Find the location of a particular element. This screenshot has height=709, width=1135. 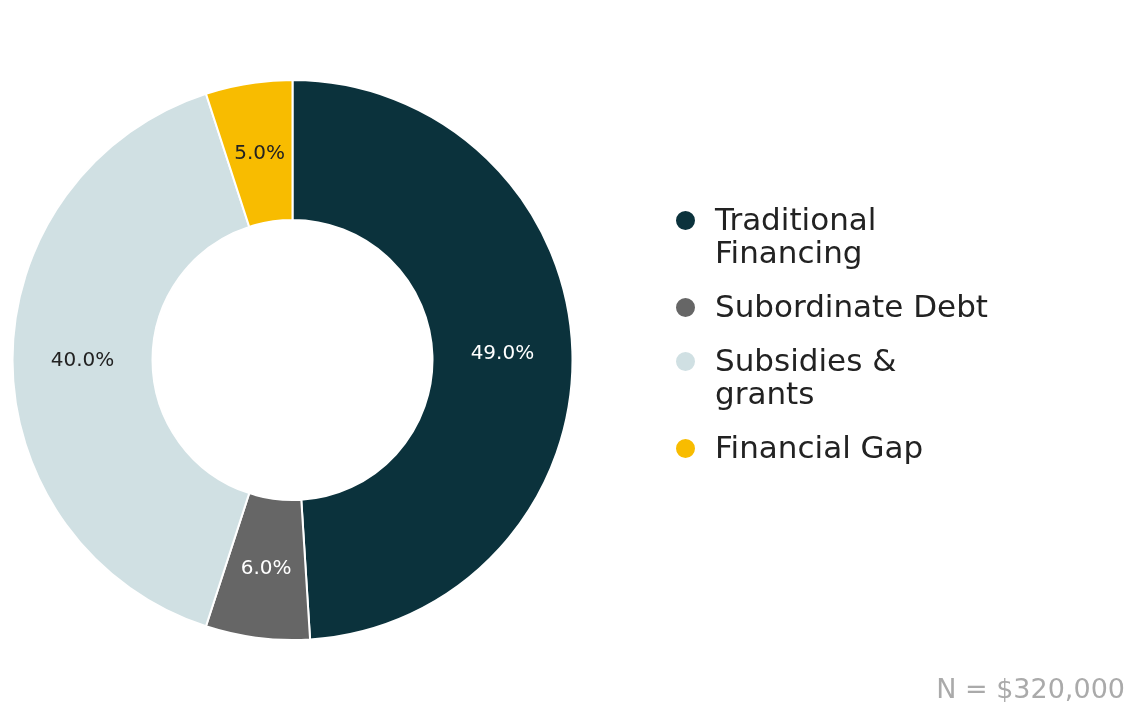

text: N = $320,000 is located at coordinates (1030, 688).